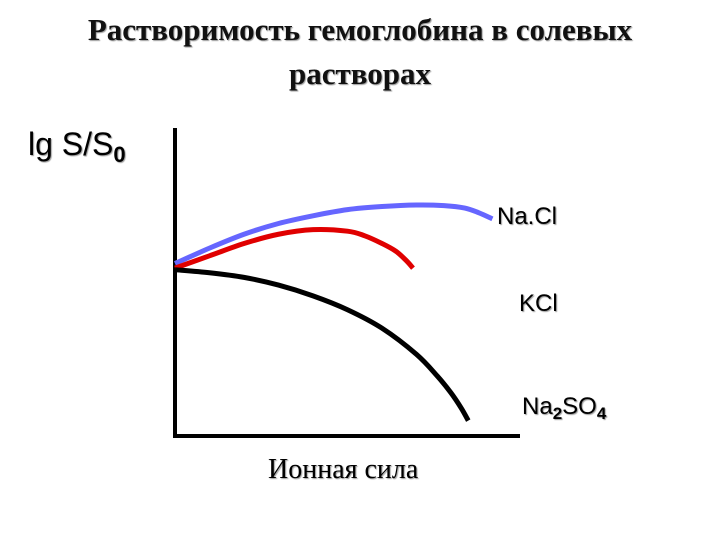 This screenshot has width=720, height=540. Describe the element at coordinates (343, 469) in the screenshot. I see `x-axis-label: Ионная сила` at that location.